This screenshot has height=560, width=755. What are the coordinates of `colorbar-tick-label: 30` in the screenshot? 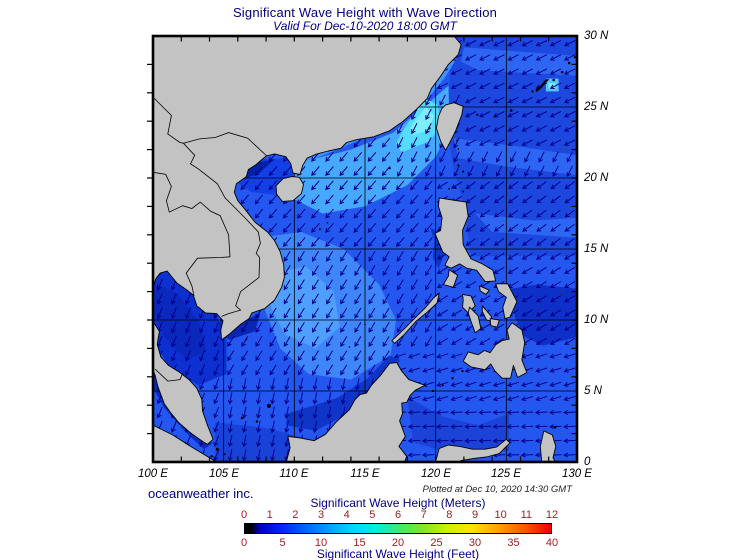 It's located at (475, 543).